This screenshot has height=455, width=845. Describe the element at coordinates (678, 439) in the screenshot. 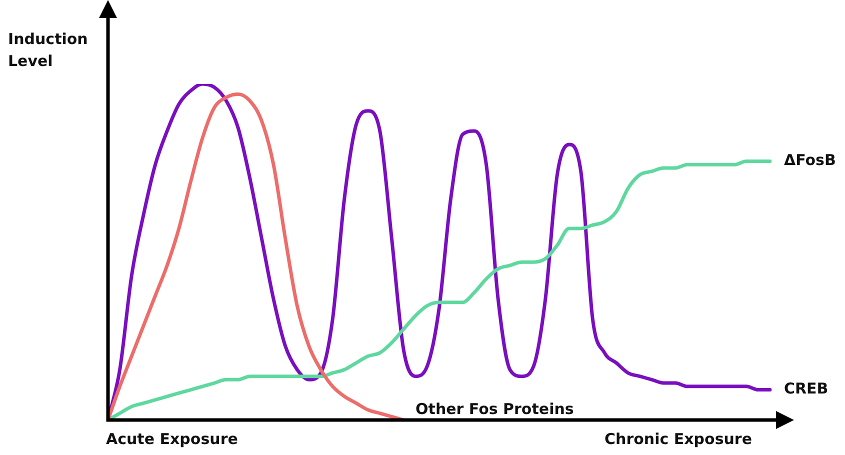

I see `text: Chronic Exposure` at that location.